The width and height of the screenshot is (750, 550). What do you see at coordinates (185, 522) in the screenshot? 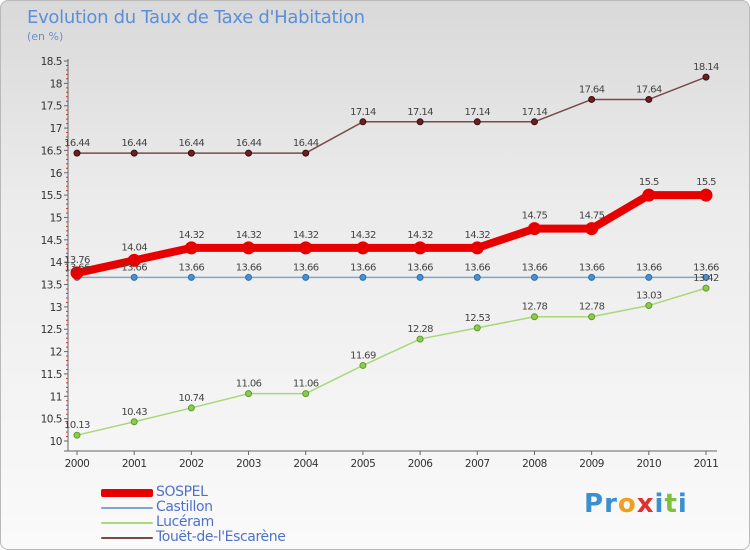
I see `legend-label: Lucéram` at bounding box center [185, 522].